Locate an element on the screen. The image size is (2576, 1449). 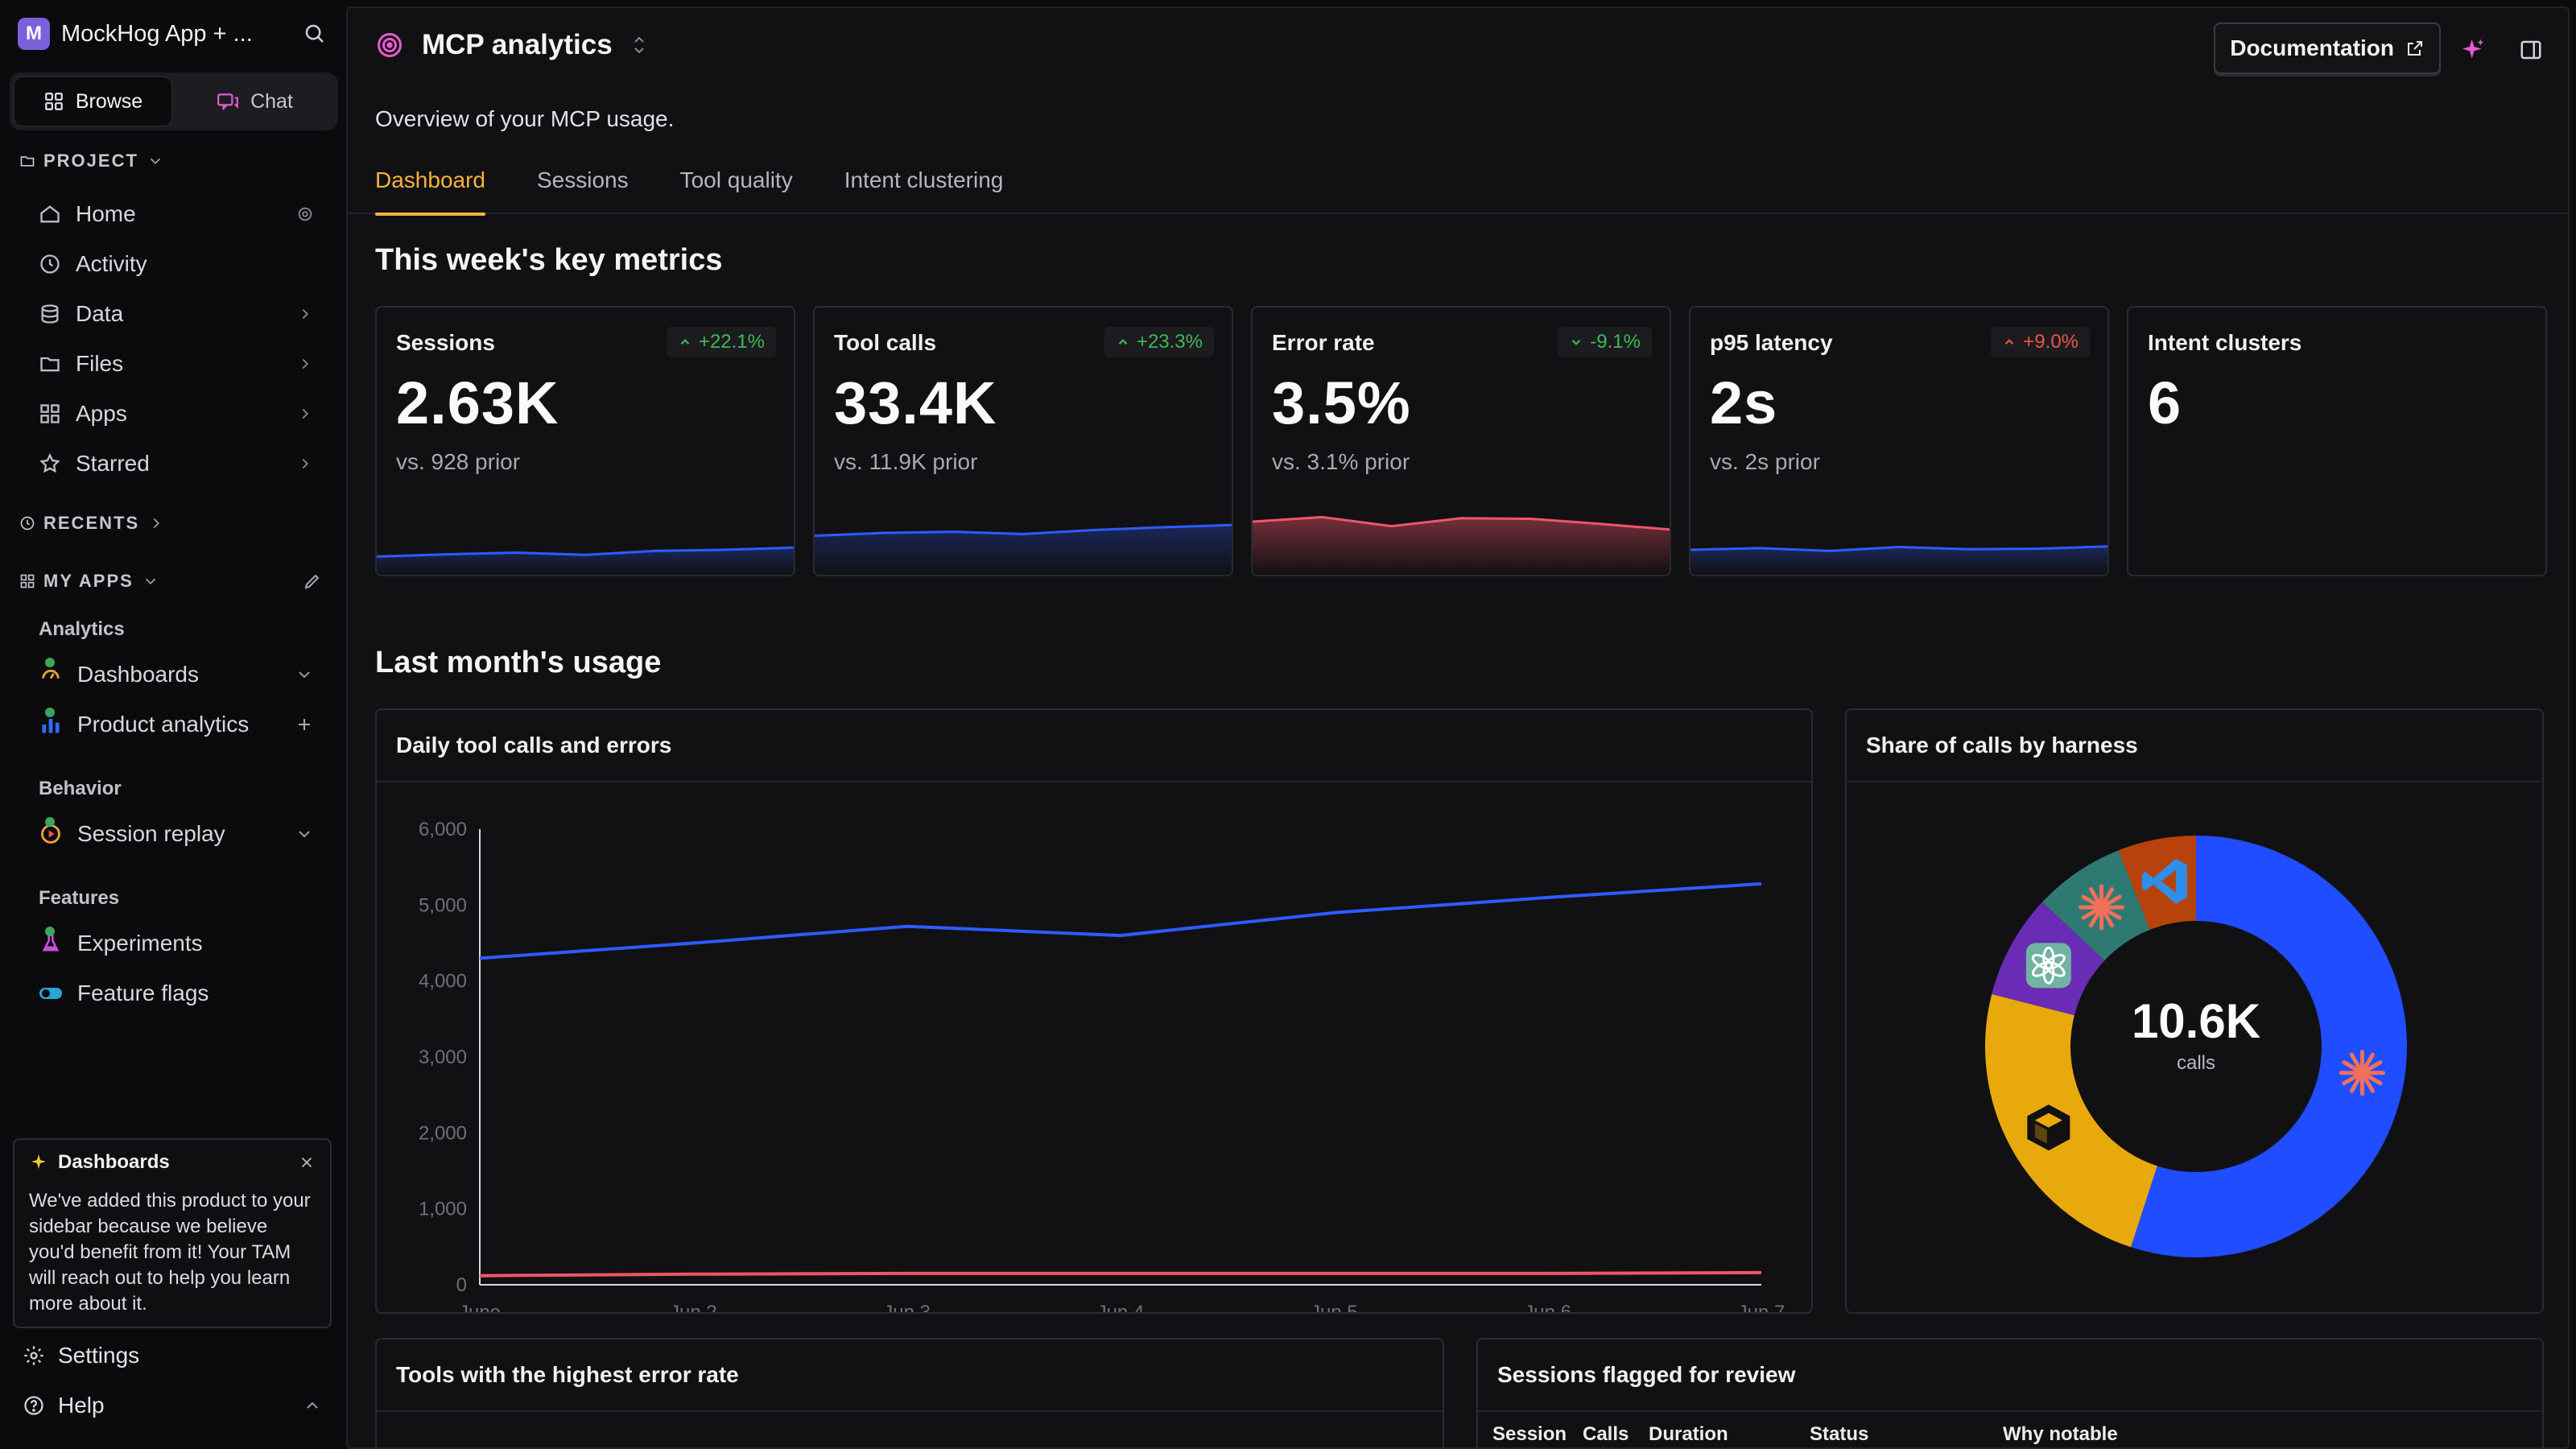
metric-change-value: +22.1% is located at coordinates (731, 342).